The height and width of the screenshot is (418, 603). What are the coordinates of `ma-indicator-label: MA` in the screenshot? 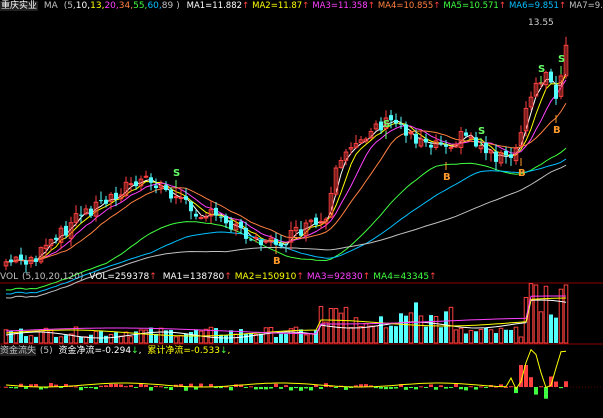 It's located at (50, 6).